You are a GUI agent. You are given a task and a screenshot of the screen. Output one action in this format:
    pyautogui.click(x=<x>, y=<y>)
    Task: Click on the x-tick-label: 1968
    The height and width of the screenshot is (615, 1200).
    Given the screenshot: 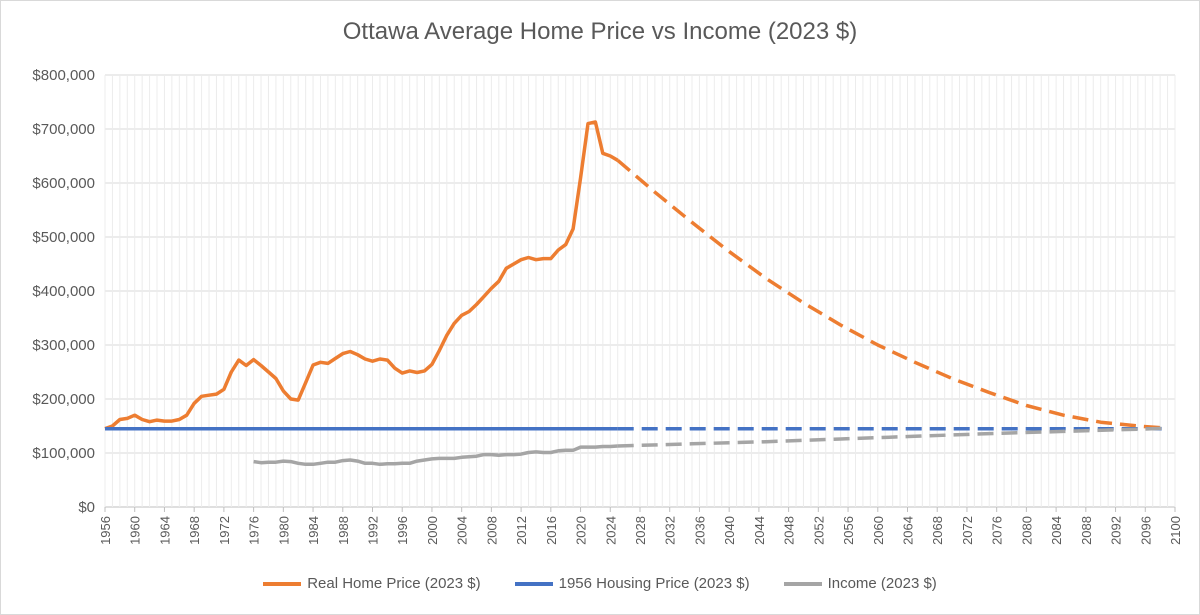 What is the action you would take?
    pyautogui.click(x=194, y=530)
    